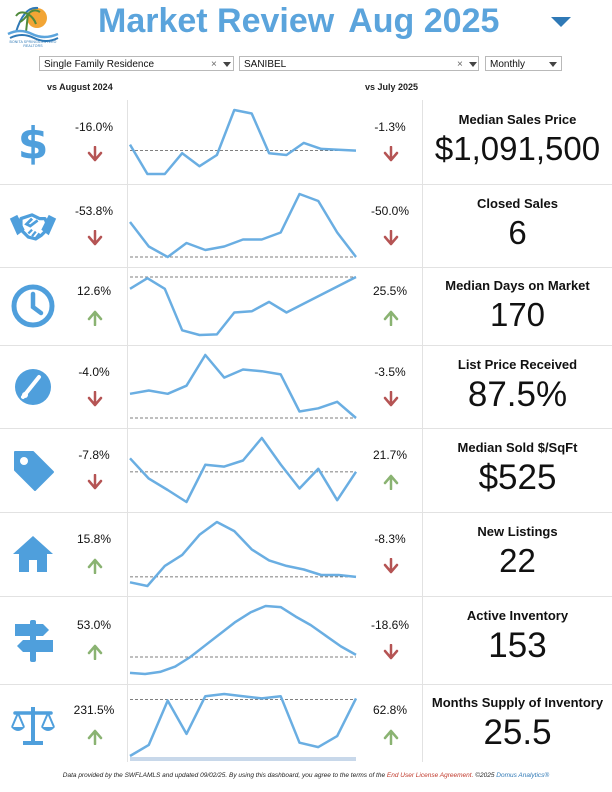  I want to click on sparkline-baseline-bar, so click(243, 759).